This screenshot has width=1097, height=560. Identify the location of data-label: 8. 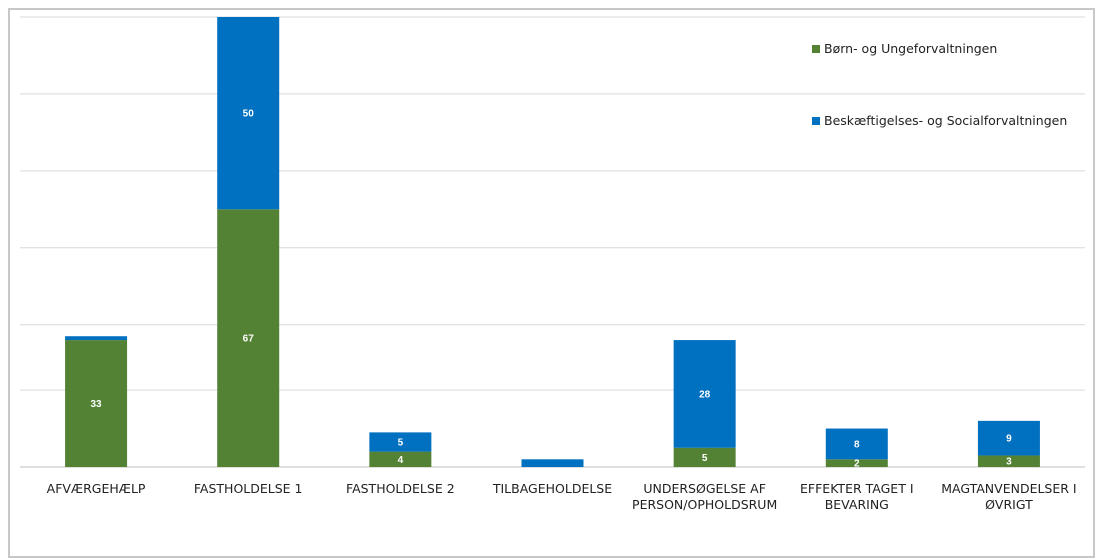
(857, 444).